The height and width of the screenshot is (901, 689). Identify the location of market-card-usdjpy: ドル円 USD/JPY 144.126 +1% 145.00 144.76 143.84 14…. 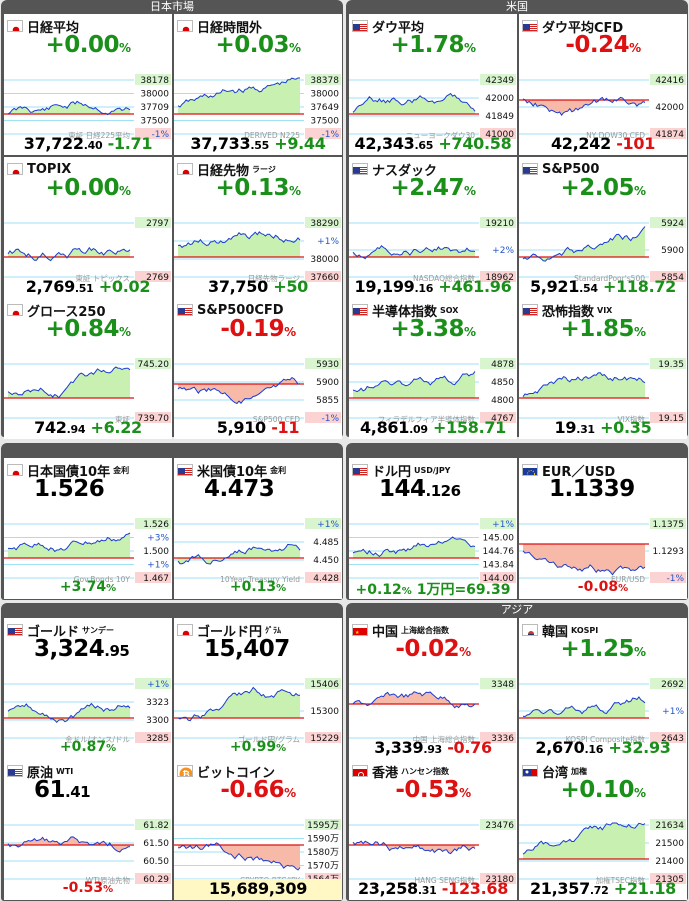
(433, 528).